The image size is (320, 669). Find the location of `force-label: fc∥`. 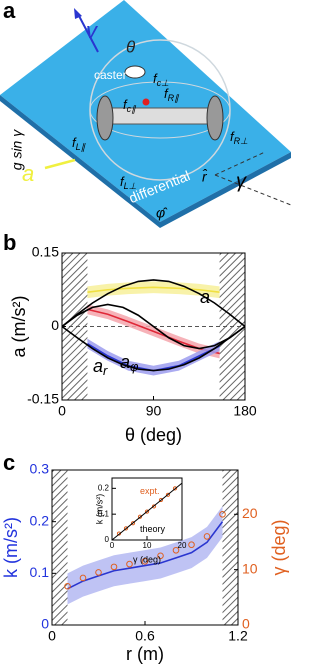

force-label: fc∥ is located at coordinates (130, 105).